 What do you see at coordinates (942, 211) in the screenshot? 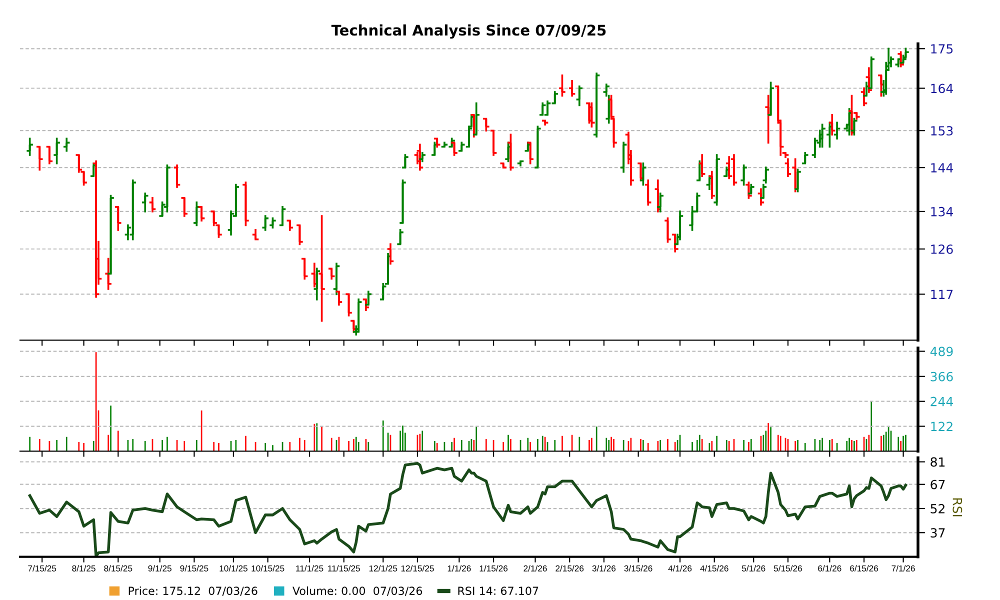
I see `y-tick-label: 134` at bounding box center [942, 211].